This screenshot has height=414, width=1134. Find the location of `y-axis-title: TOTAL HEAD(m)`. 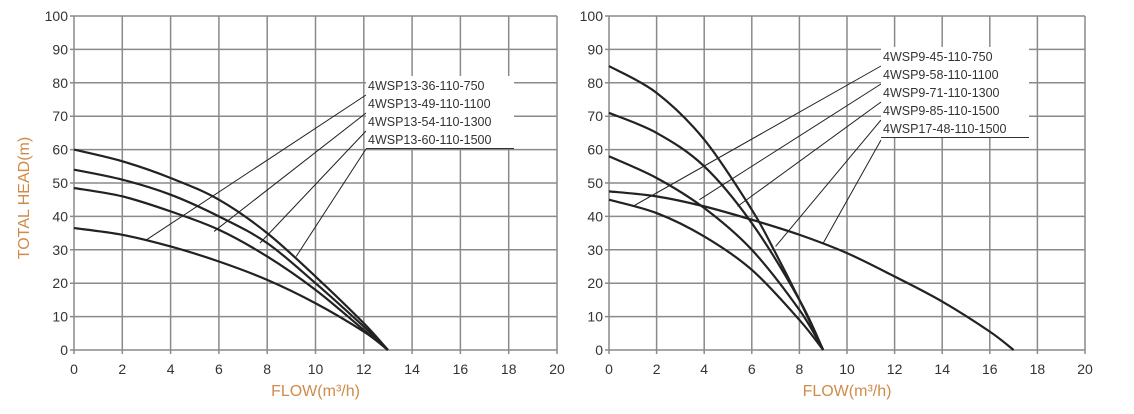

y-axis-title: TOTAL HEAD(m) is located at coordinates (24, 198).